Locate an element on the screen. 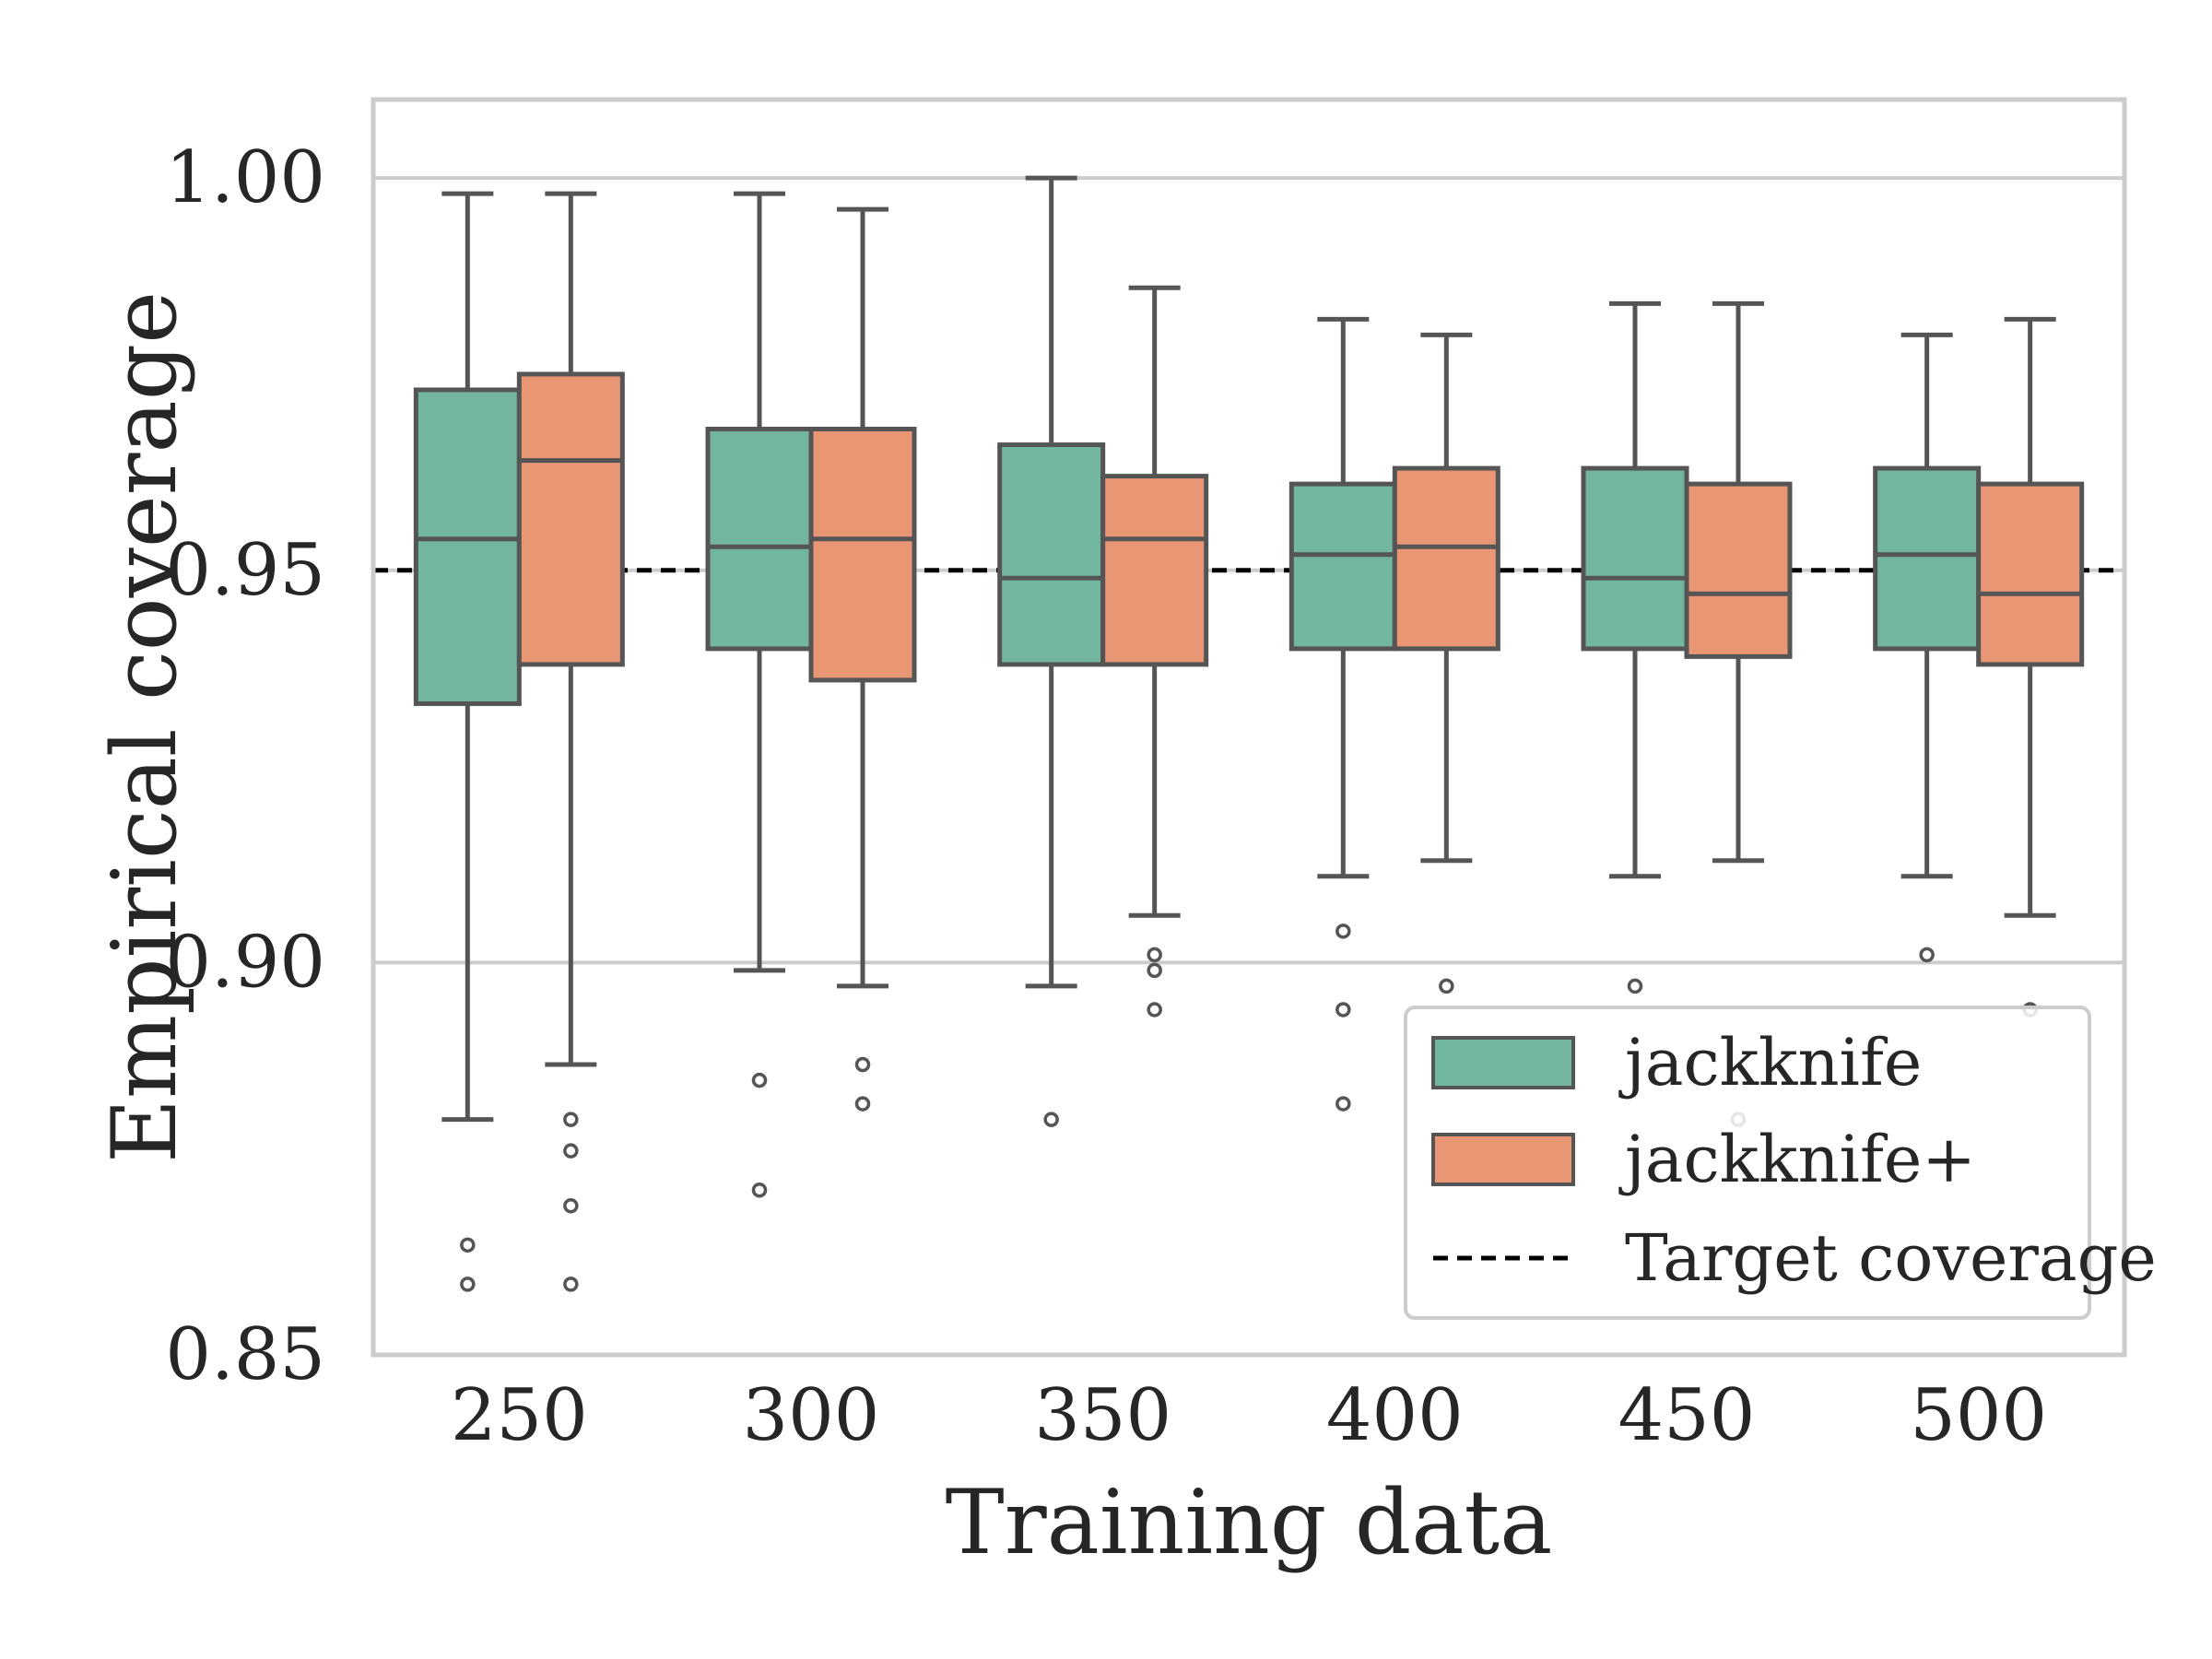 The image size is (2212, 1659). x-axis-title: Training data is located at coordinates (1249, 1522).